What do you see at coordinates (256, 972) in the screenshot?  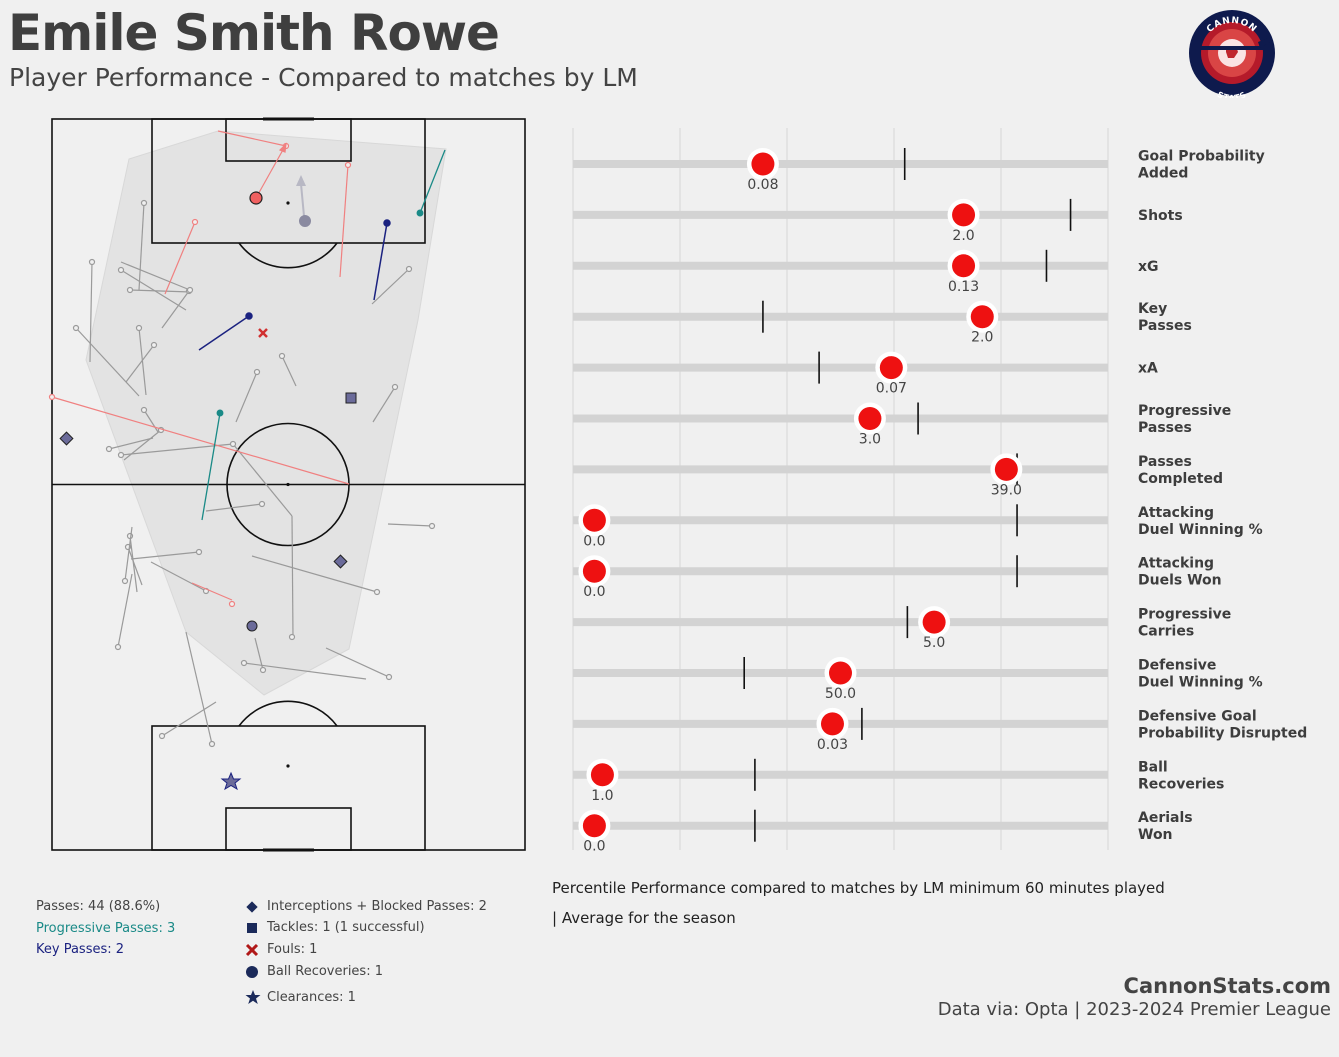 I see `circle-icon` at bounding box center [256, 972].